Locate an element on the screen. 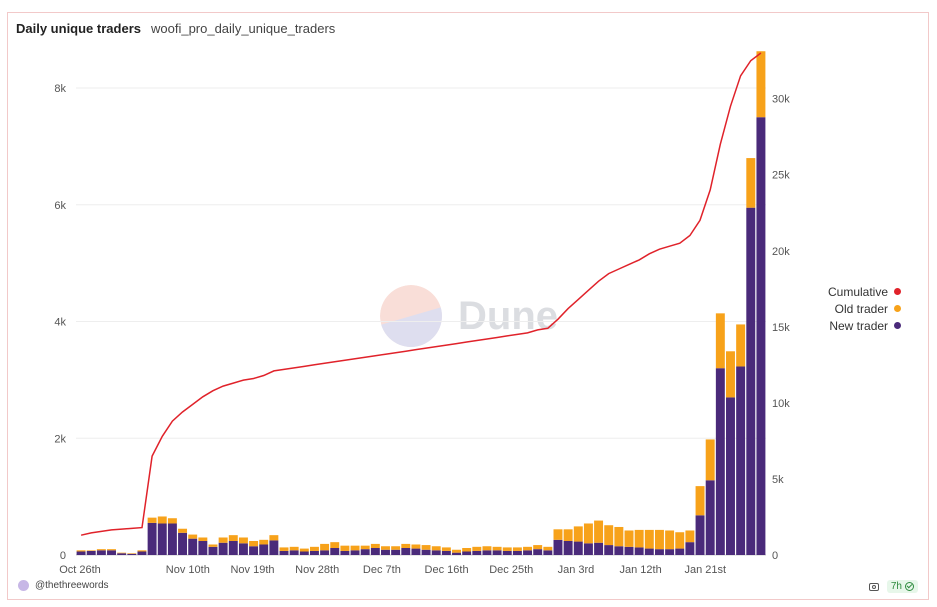 This screenshot has width=937, height=607. camera-icon is located at coordinates (873, 586).